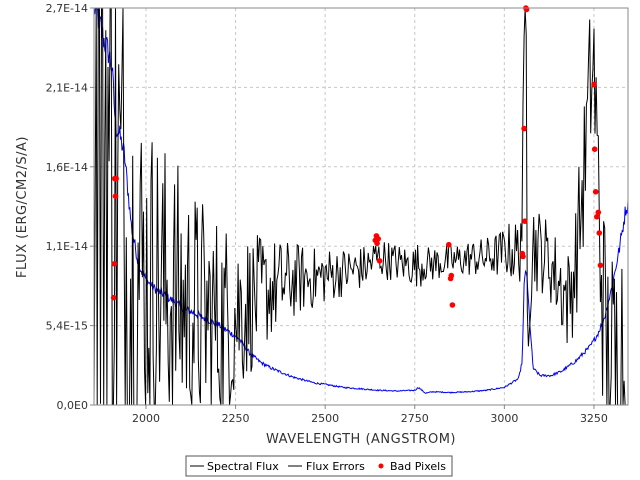 Image resolution: width=640 pixels, height=480 pixels. What do you see at coordinates (335, 466) in the screenshot?
I see `legend-label-flux-errors: Flux Errors` at bounding box center [335, 466].